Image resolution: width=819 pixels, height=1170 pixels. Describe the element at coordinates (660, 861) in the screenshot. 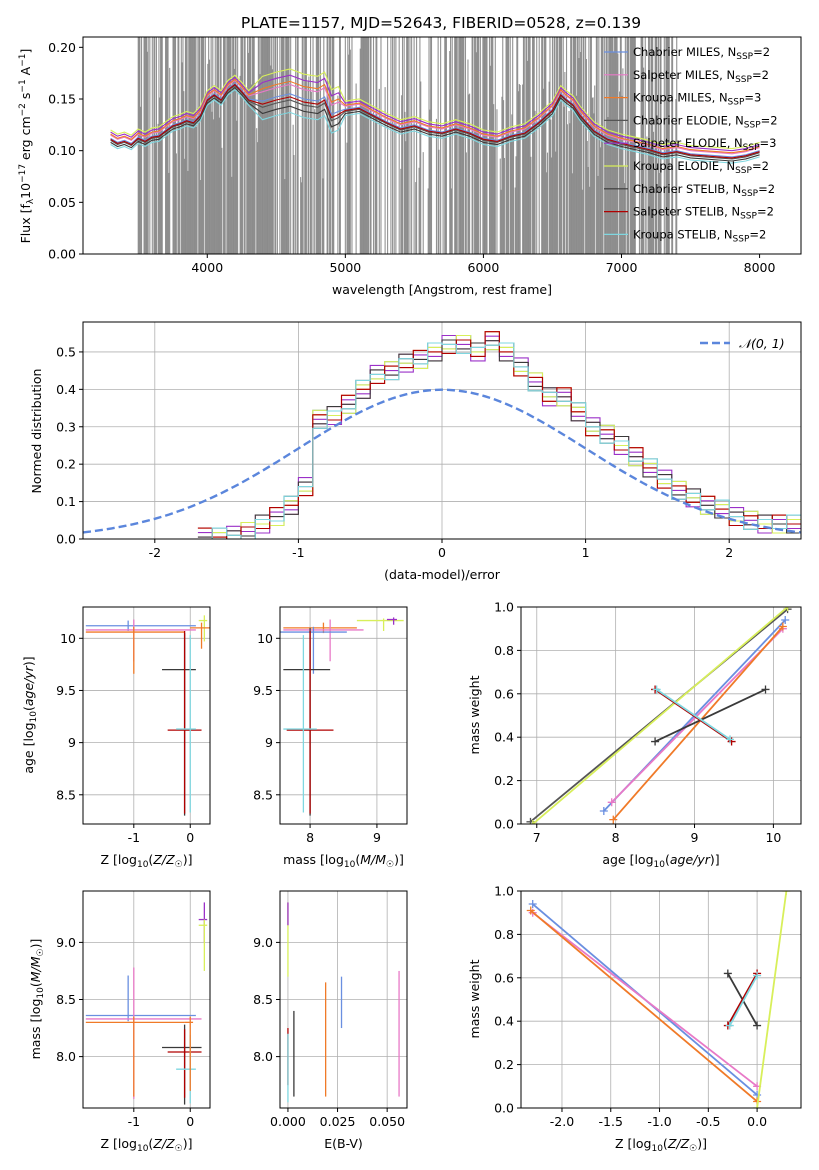

I see `x-axis-label: age [log10(age/yr)]` at that location.